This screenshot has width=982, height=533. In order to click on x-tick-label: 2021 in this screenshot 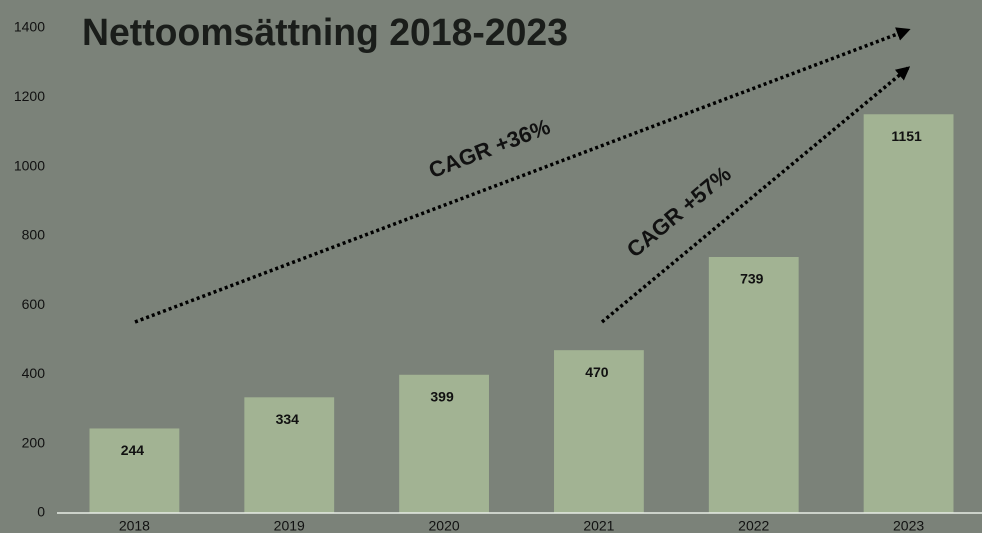, I will do `click(598, 525)`.